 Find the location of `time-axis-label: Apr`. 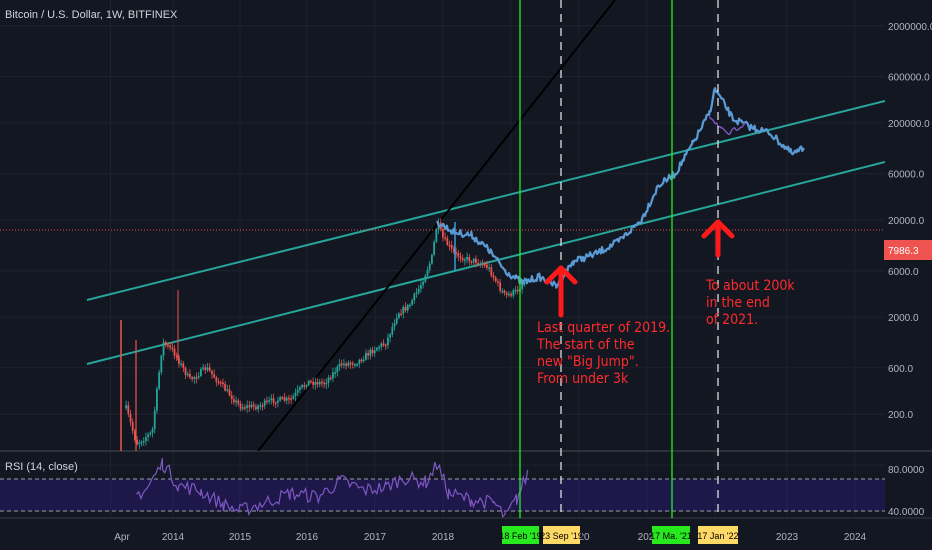

time-axis-label: Apr is located at coordinates (122, 537).